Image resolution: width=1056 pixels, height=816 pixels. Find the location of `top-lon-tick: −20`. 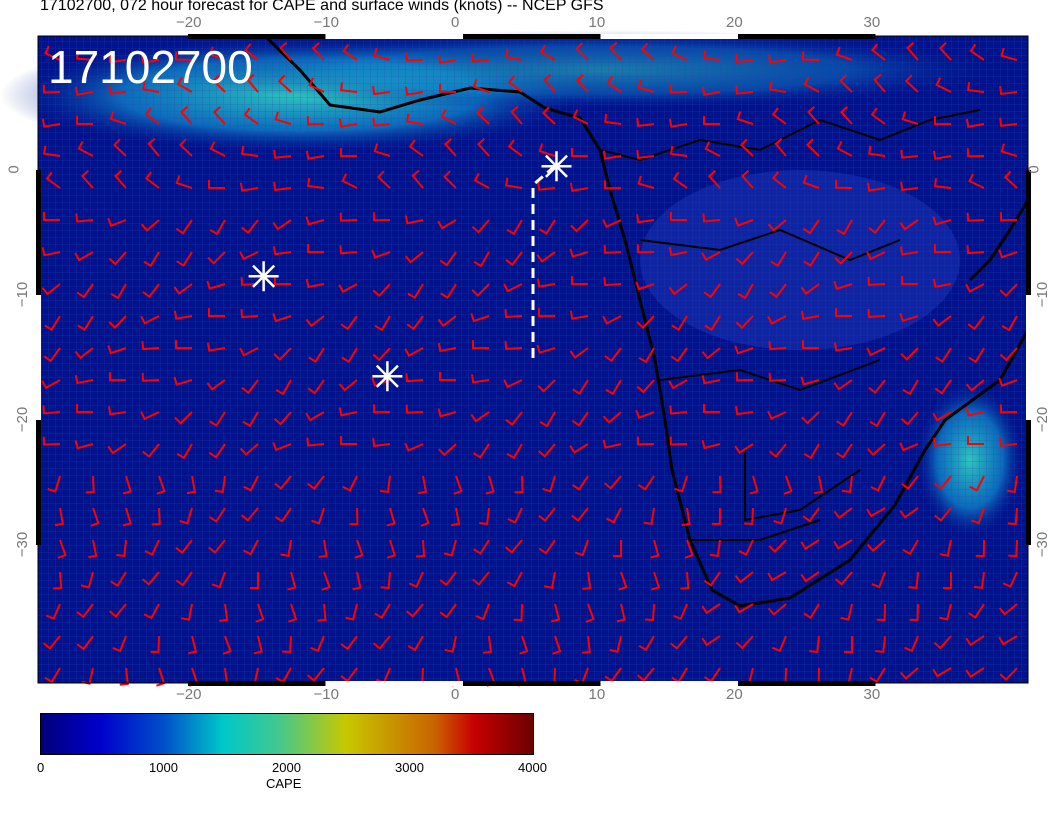

top-lon-tick: −20 is located at coordinates (189, 22).